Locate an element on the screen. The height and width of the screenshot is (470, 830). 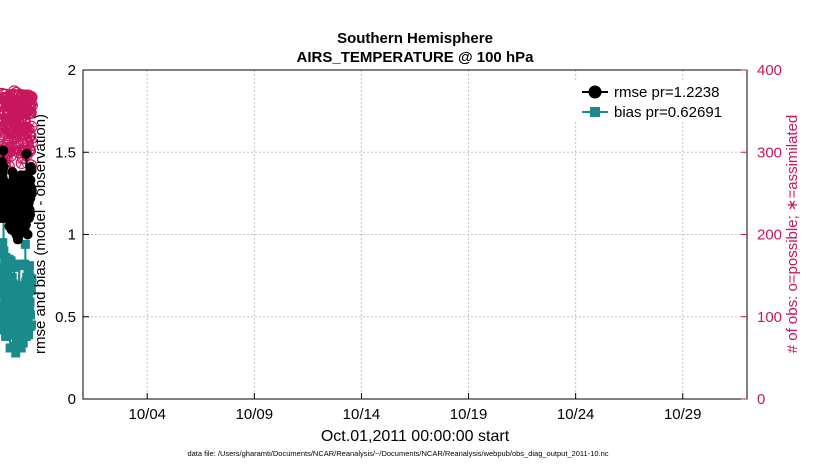
chart-subtitle: AIRS_TEMPERATURE @ 100 hPa is located at coordinates (416, 57).